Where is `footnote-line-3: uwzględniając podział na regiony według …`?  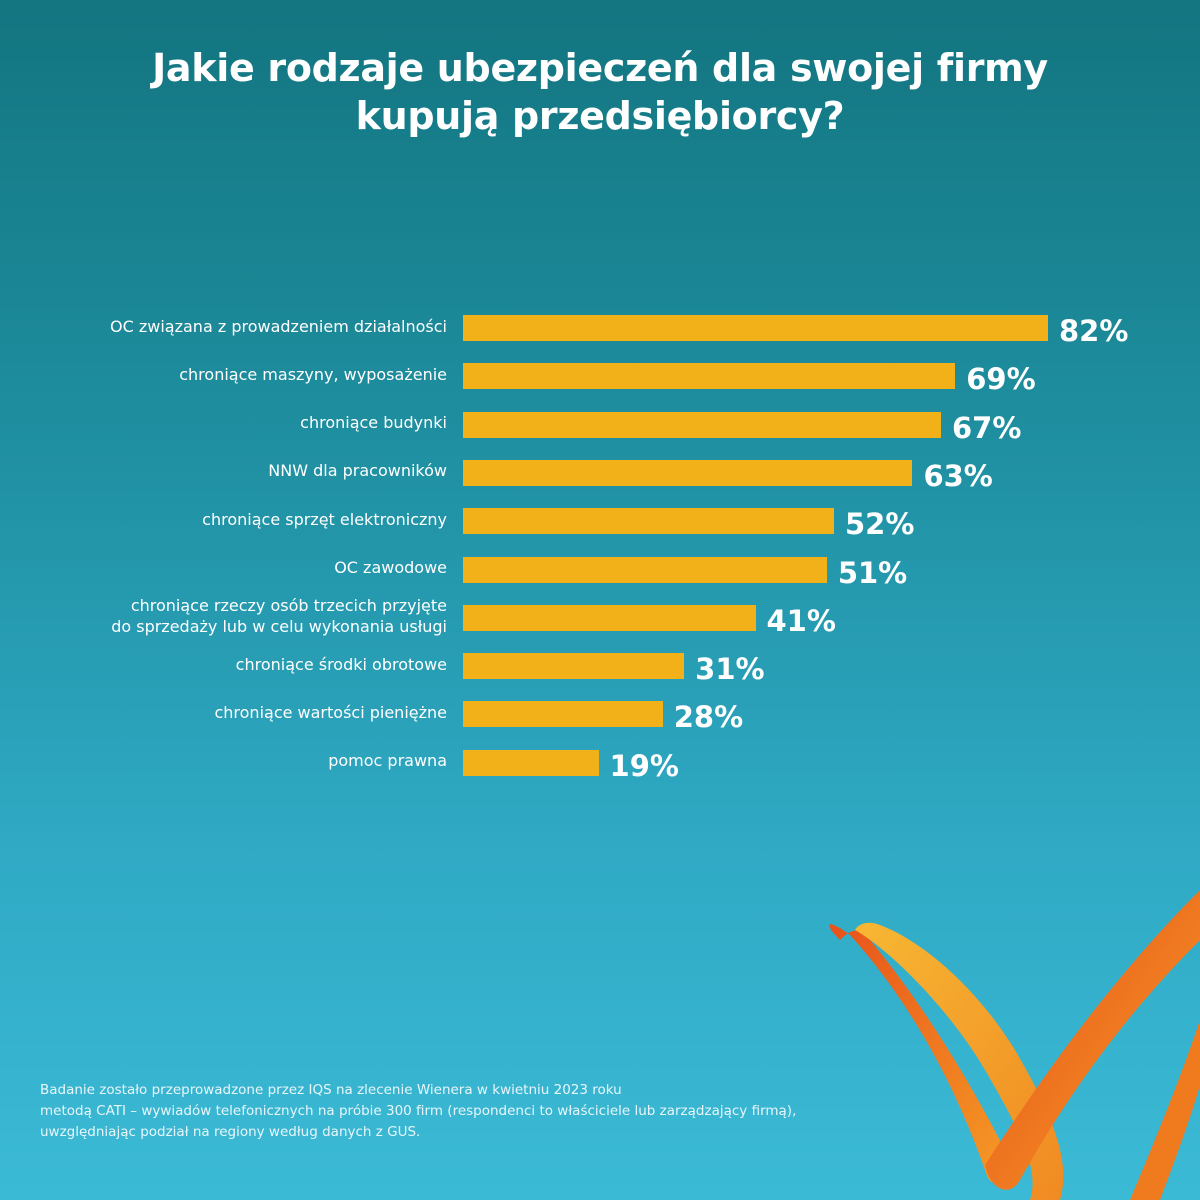
footnote-line-3: uwzględniając podział na regiony według … is located at coordinates (230, 1132).